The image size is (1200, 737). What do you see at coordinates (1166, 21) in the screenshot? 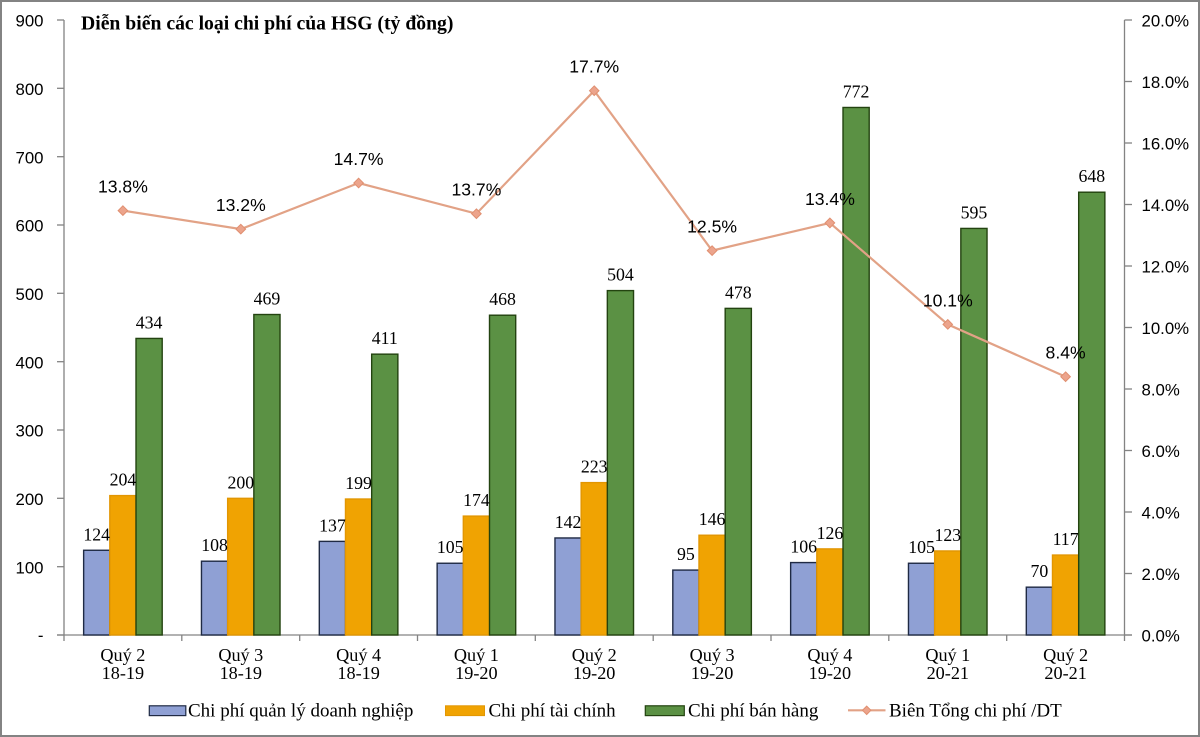
I see `svg-text: 20.0%` at bounding box center [1166, 21].